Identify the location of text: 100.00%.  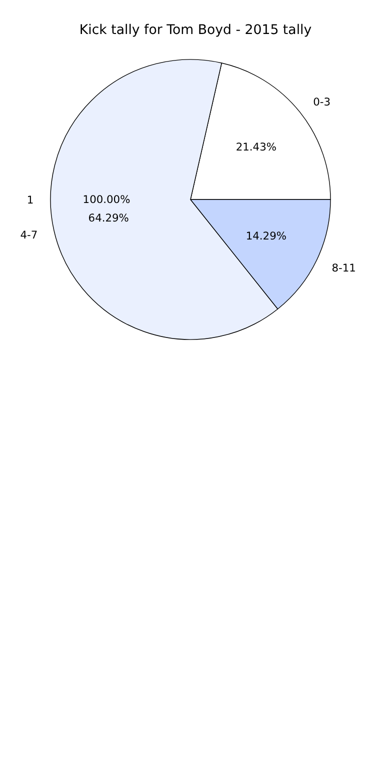
(106, 199).